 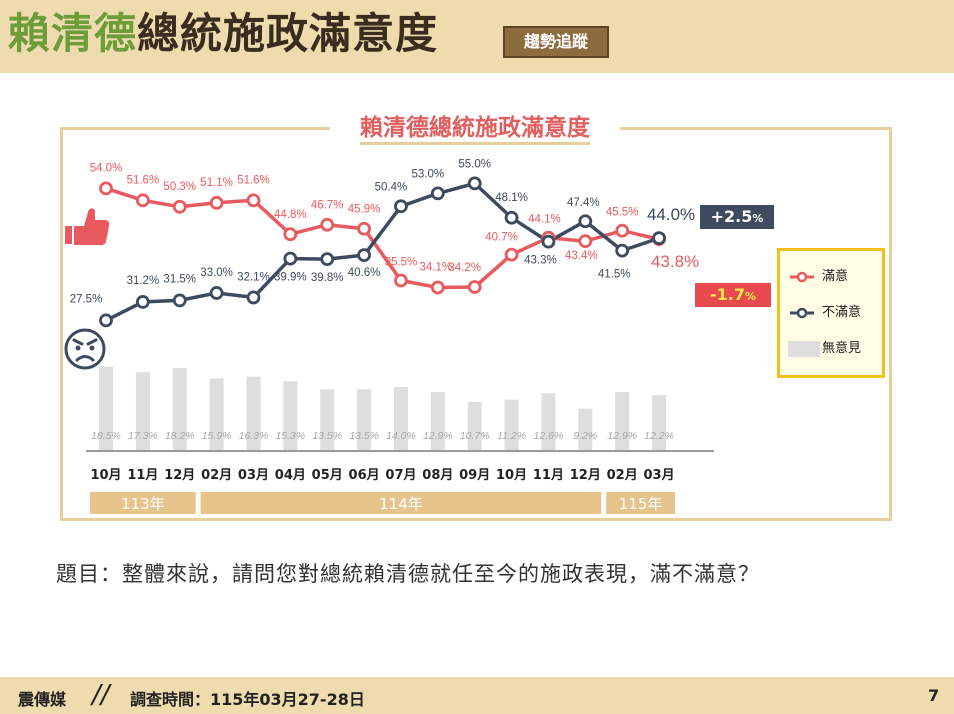 I want to click on legend-none-label: 無意見, so click(x=842, y=348).